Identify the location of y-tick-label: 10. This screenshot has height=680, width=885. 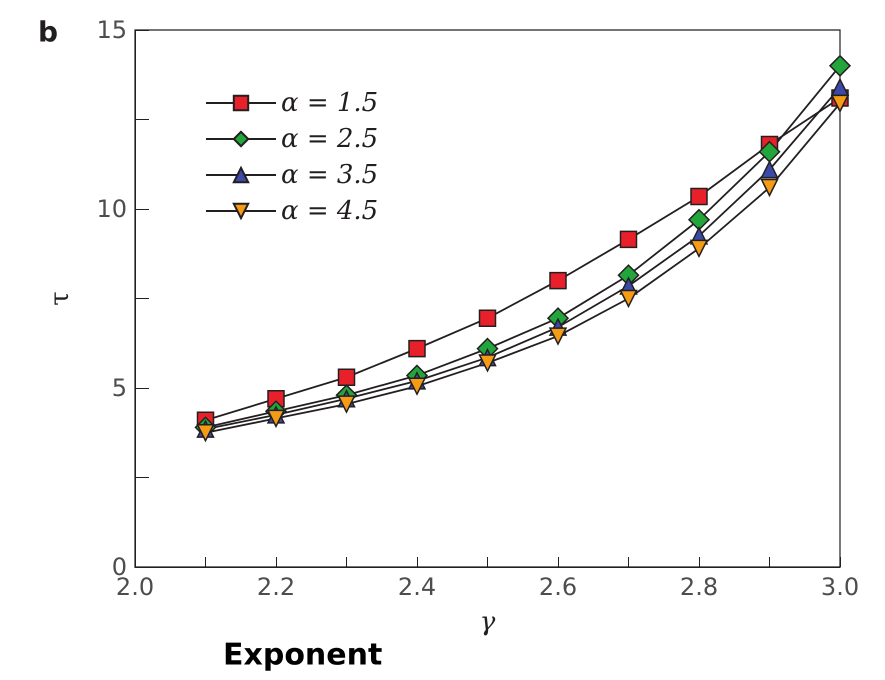
(111, 209).